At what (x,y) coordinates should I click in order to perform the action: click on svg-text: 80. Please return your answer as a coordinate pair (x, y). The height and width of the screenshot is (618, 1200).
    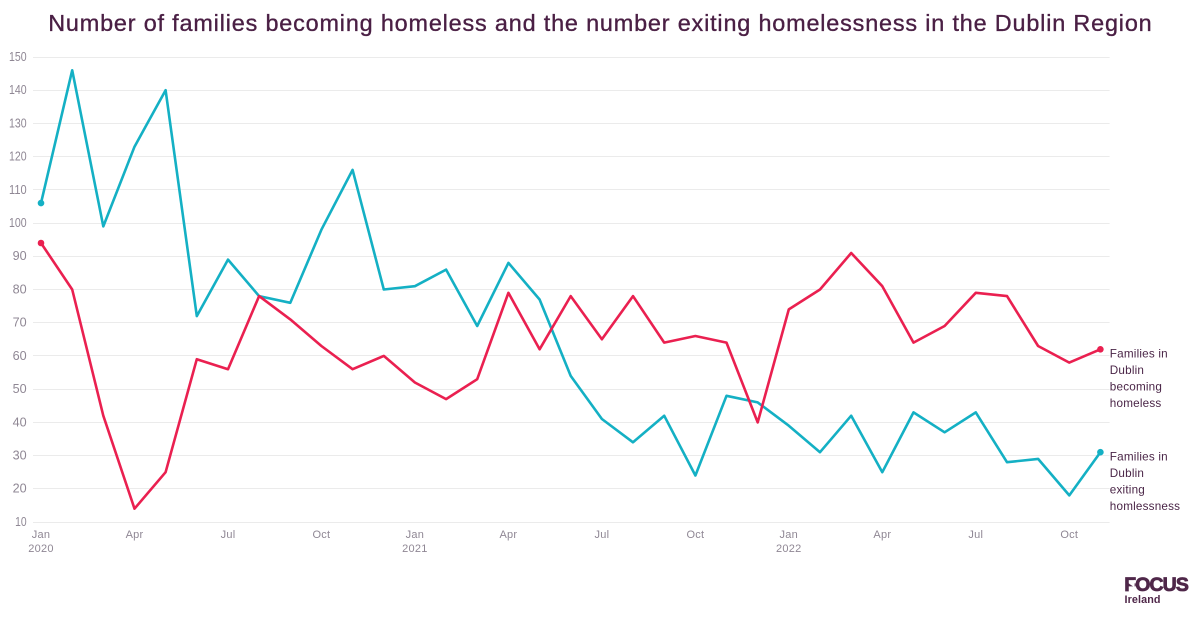
    Looking at the image, I should click on (20, 289).